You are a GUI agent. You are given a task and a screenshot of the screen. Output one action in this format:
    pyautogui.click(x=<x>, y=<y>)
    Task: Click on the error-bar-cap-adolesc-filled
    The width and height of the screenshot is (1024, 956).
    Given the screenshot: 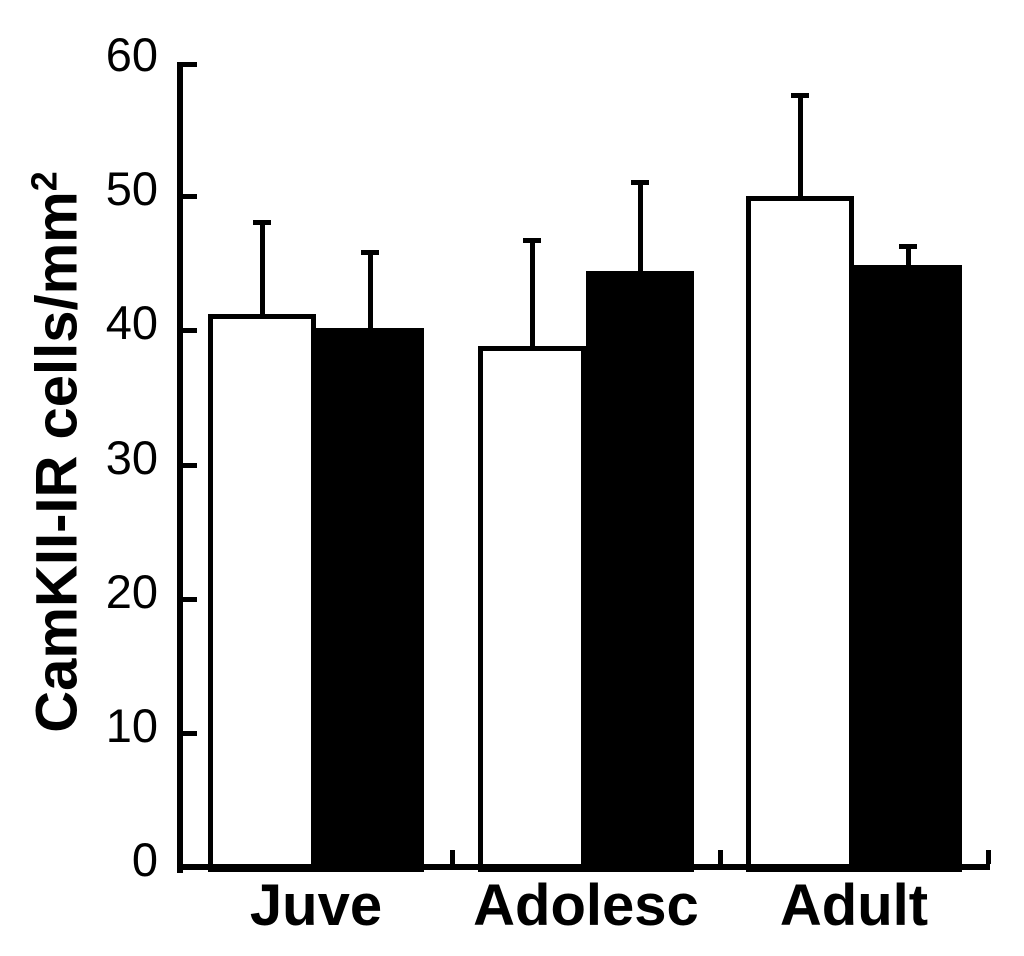 What is the action you would take?
    pyautogui.click(x=640, y=183)
    